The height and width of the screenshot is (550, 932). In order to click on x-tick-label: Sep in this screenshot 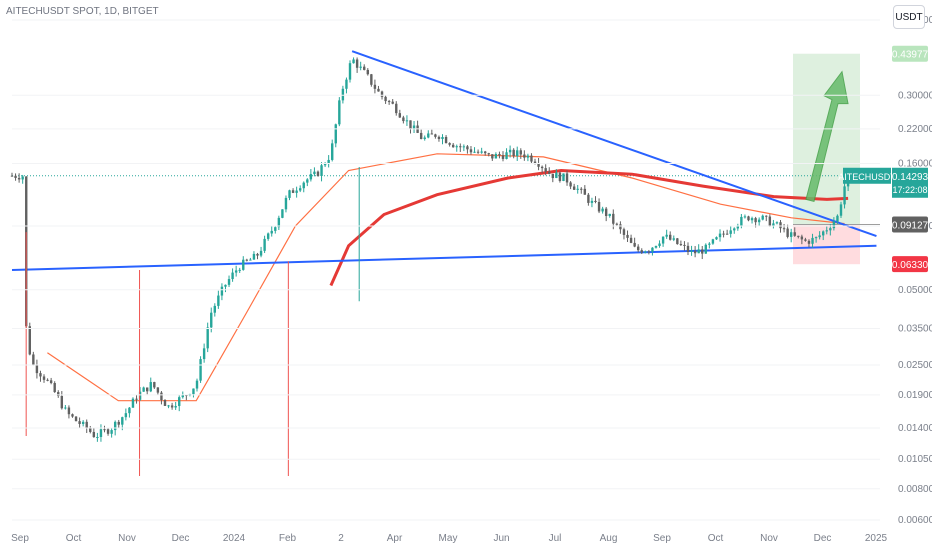, I will do `click(20, 538)`.